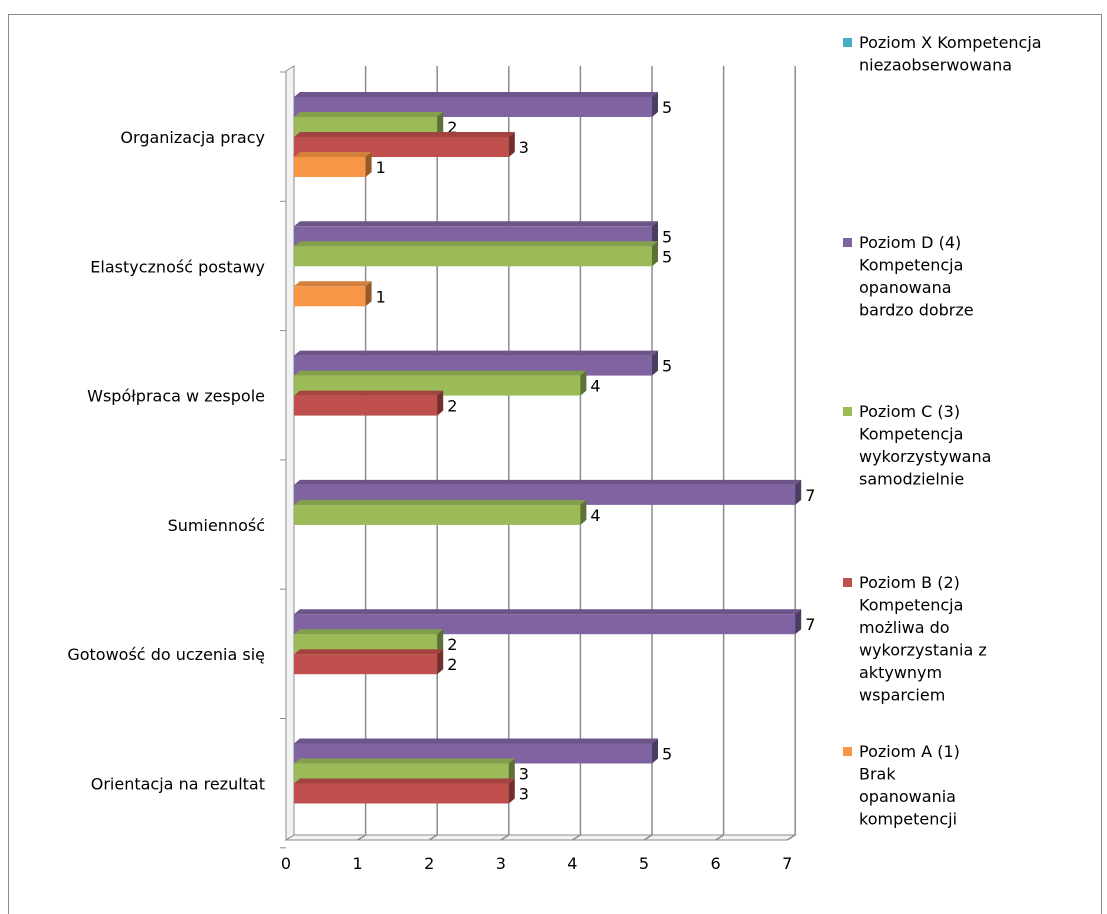  Describe the element at coordinates (290, 453) in the screenshot. I see `left-wall` at that location.